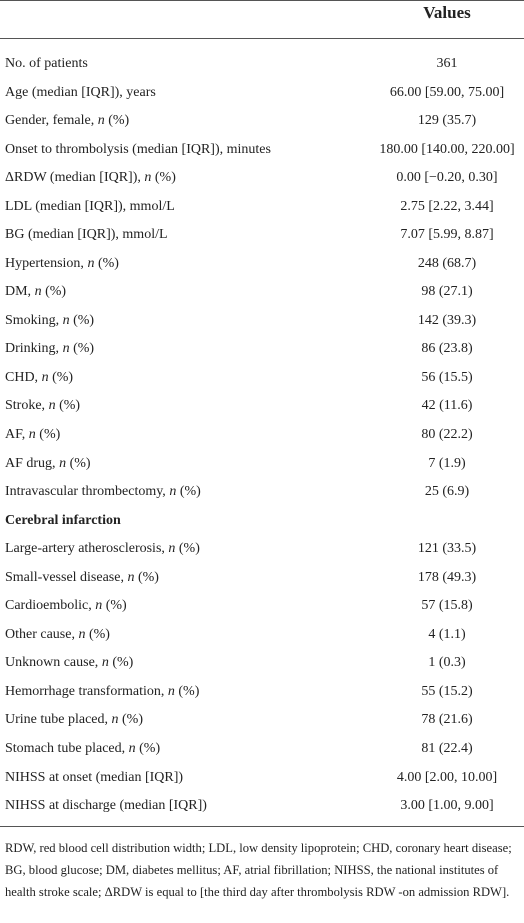 Image resolution: width=524 pixels, height=923 pixels. I want to click on row-value: 178 (49.3), so click(447, 577).